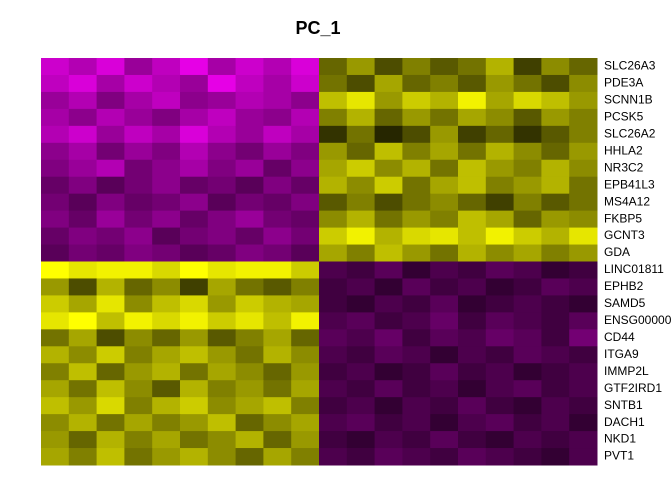 This screenshot has height=480, width=672. What do you see at coordinates (621, 354) in the screenshot?
I see `row-label: ITGA9` at bounding box center [621, 354].